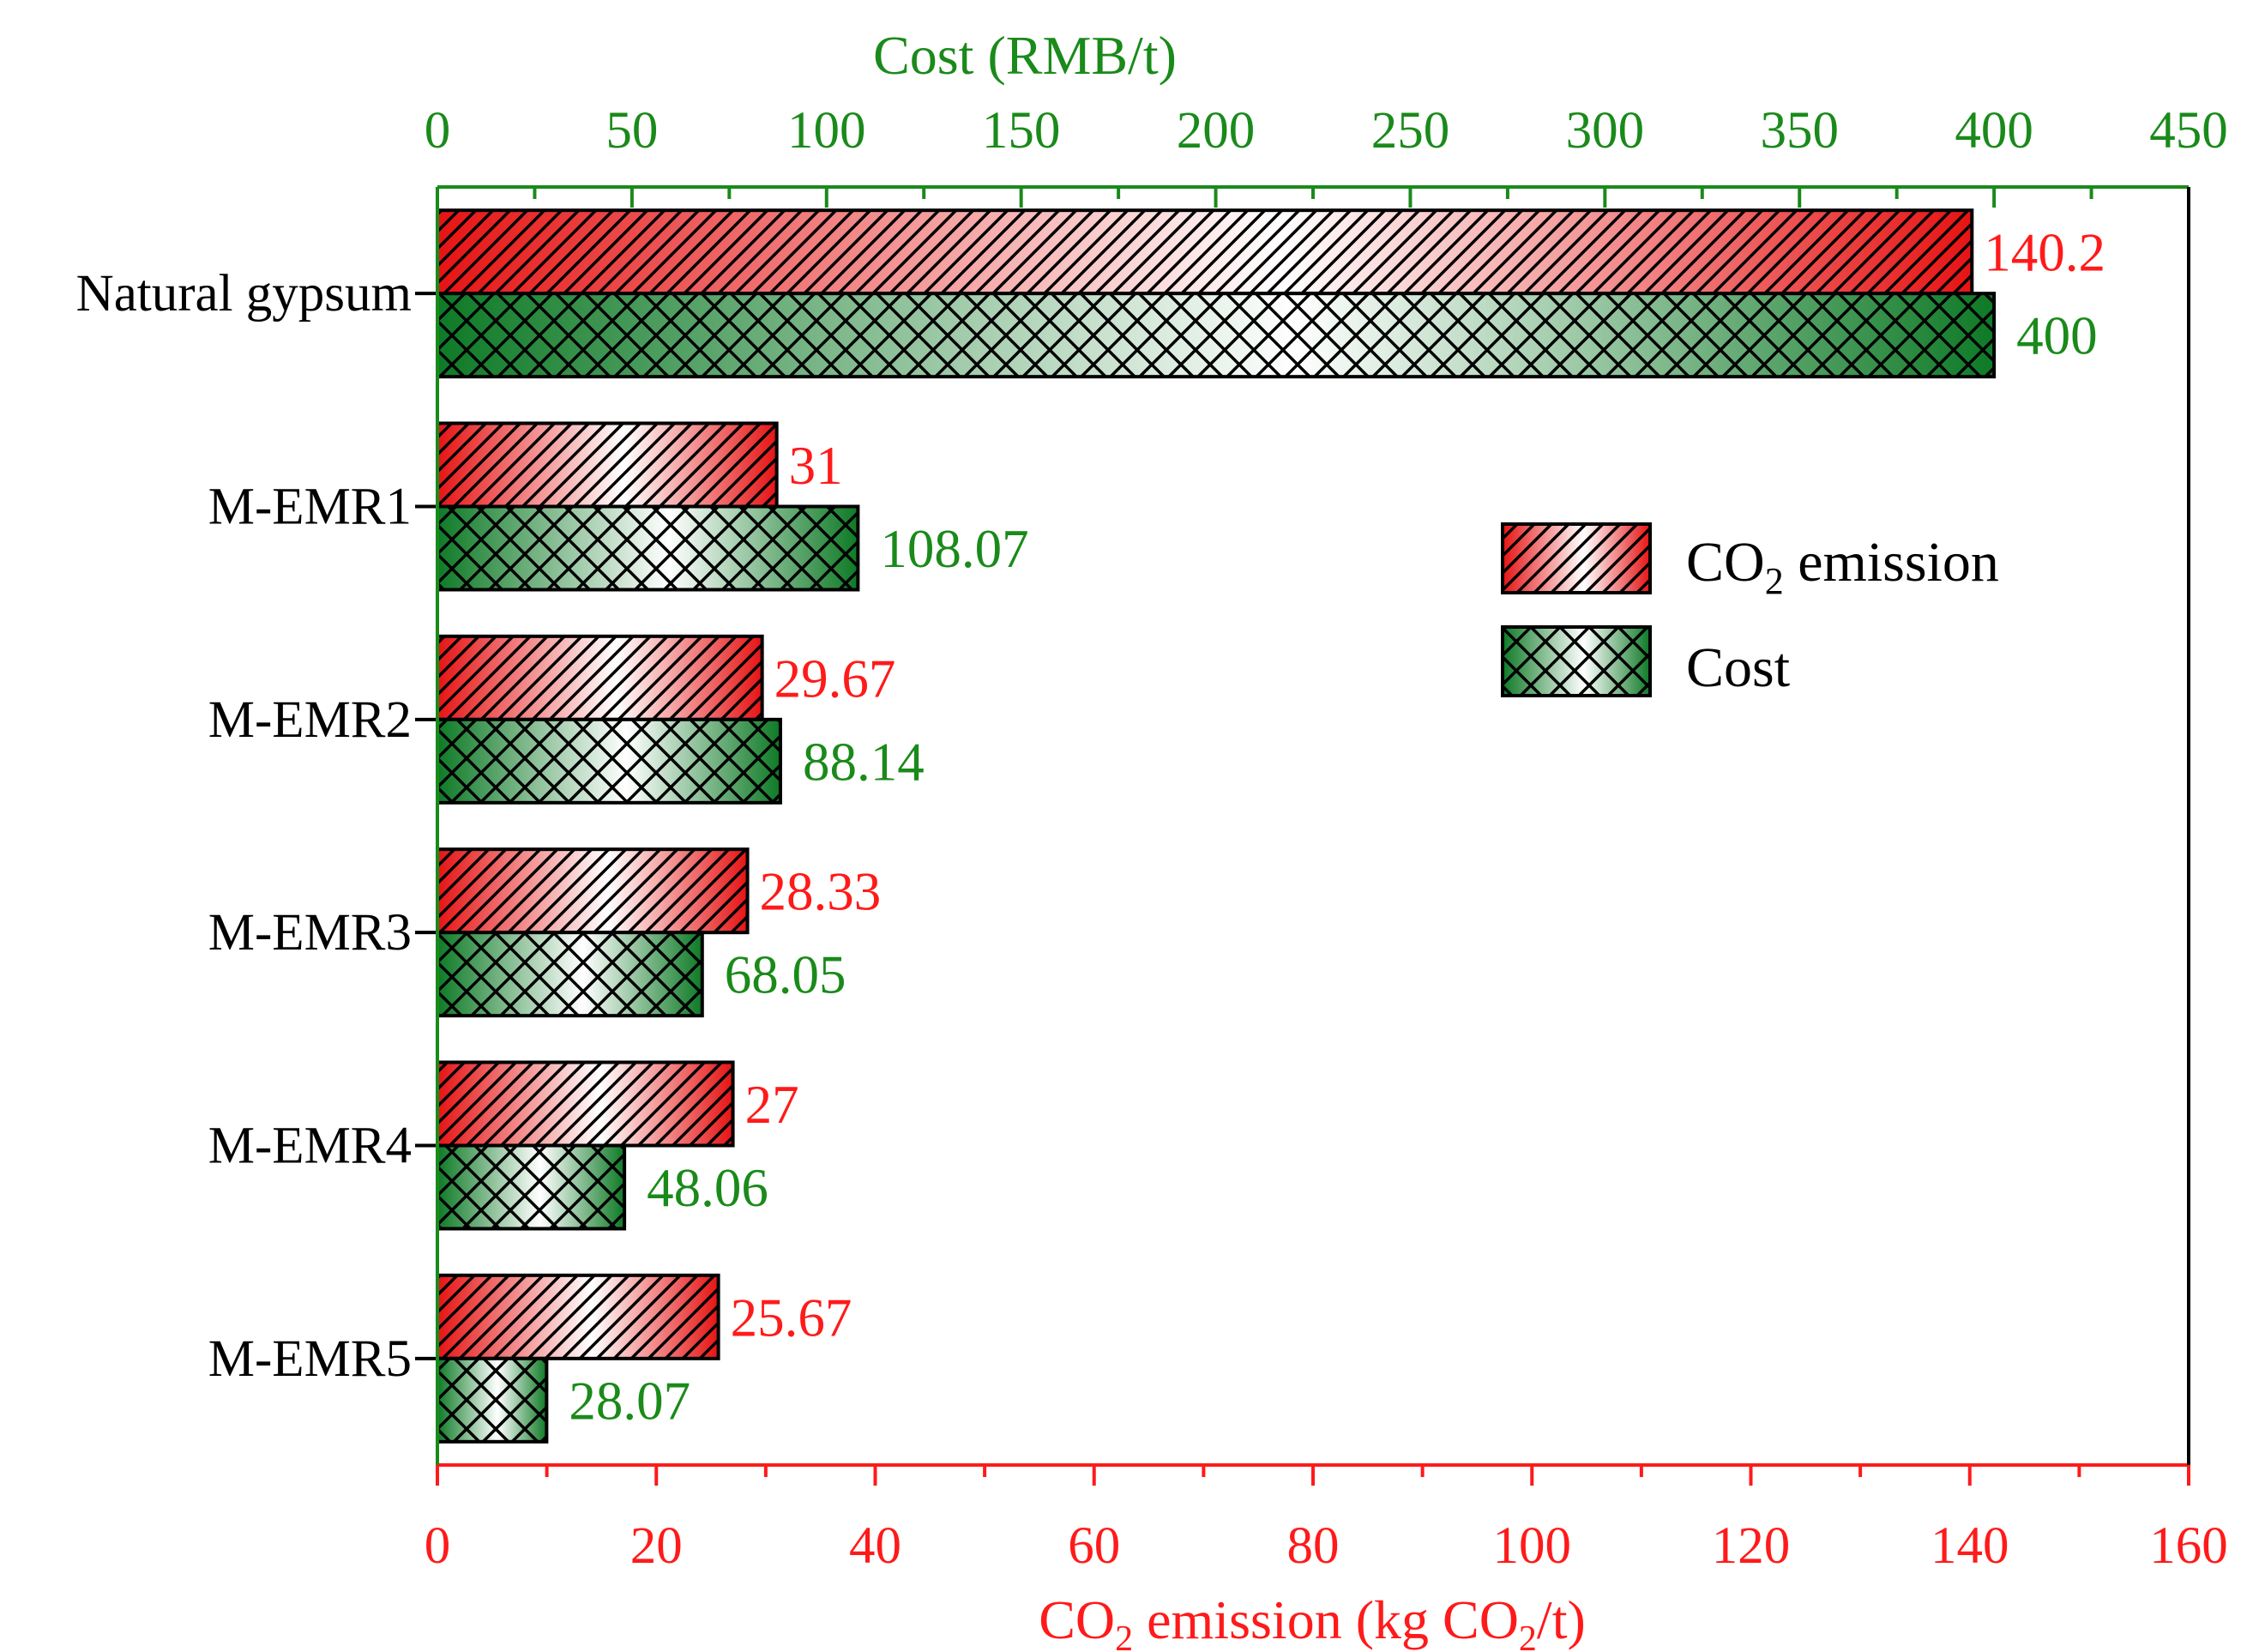  What do you see at coordinates (244, 294) in the screenshot?
I see `category-label: Natural gypsum` at bounding box center [244, 294].